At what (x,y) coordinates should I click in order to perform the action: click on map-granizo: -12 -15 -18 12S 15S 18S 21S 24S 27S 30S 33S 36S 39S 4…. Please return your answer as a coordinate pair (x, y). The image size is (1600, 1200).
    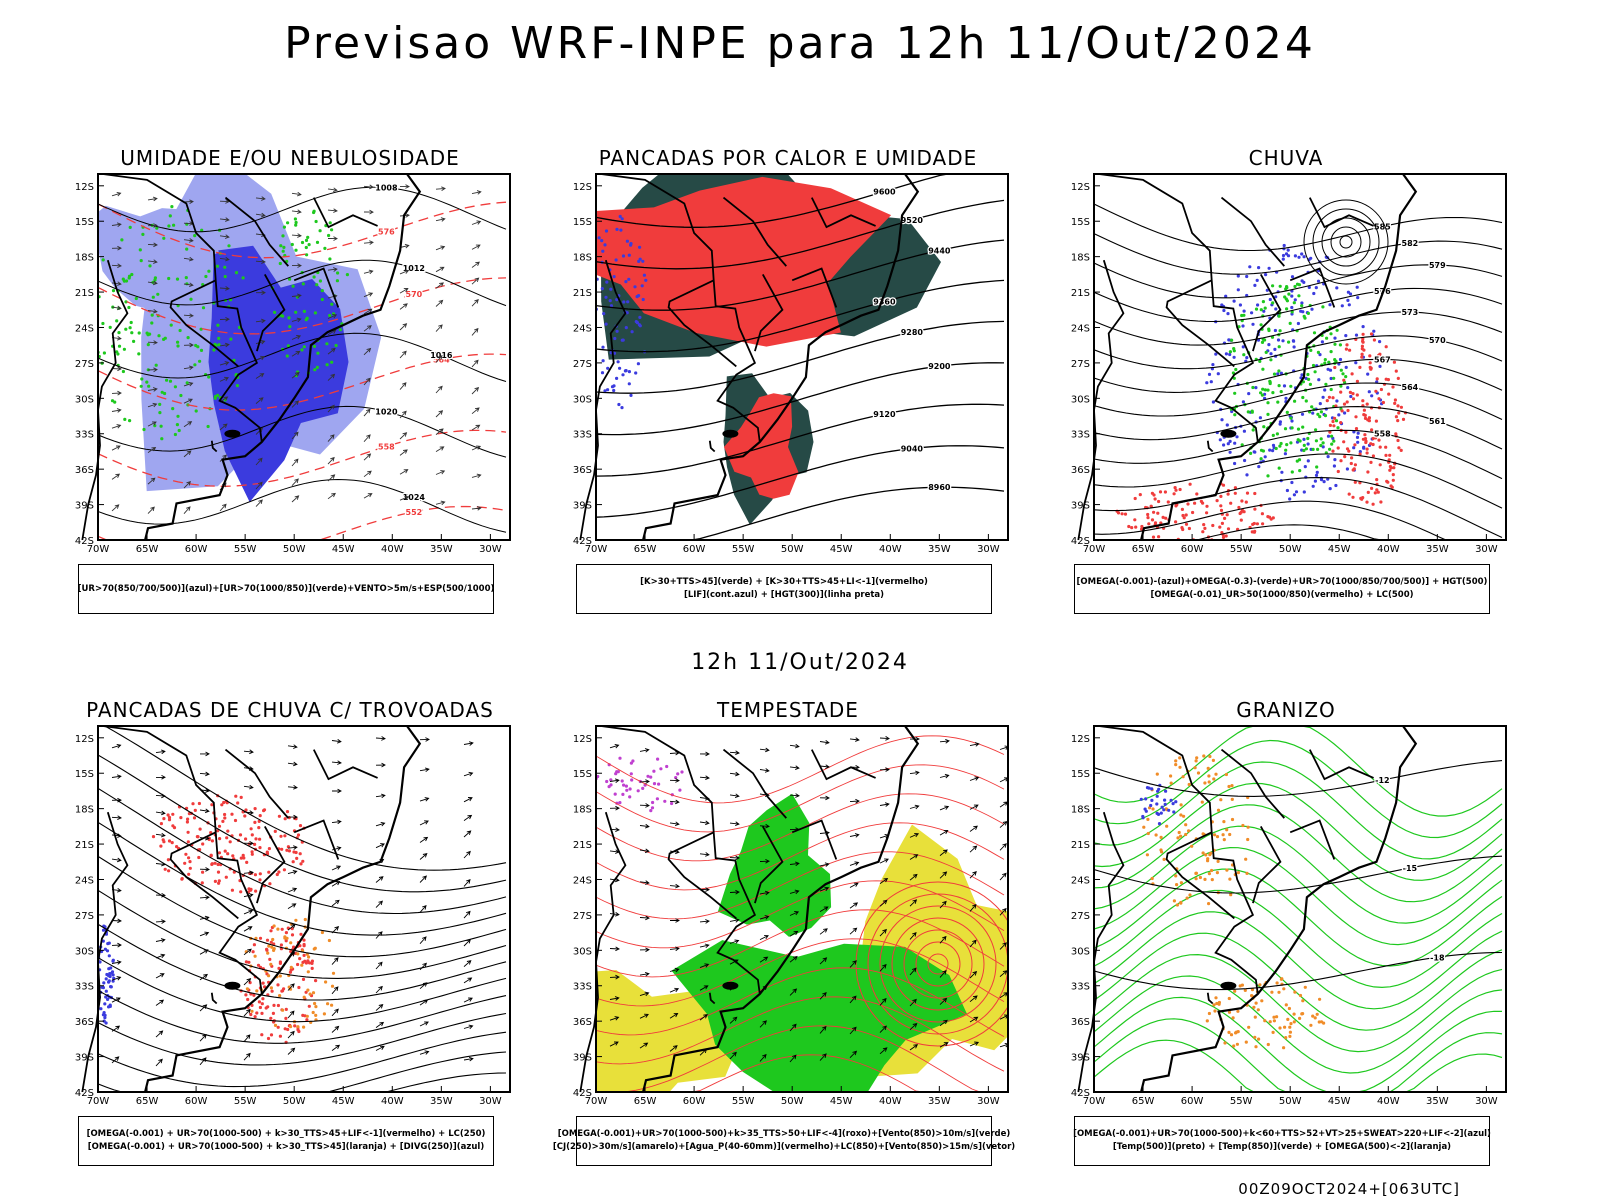
    Looking at the image, I should click on (1289, 916).